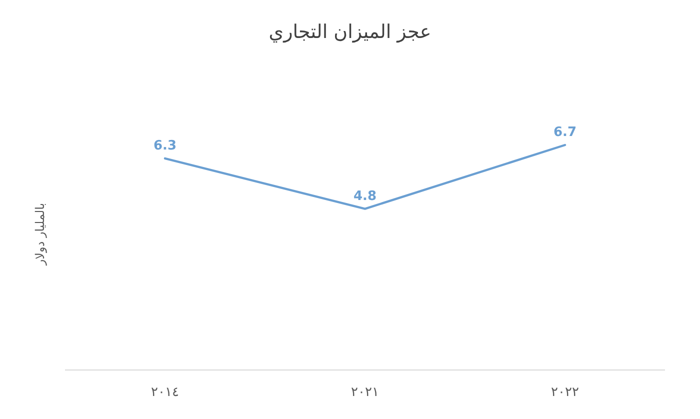  What do you see at coordinates (40, 234) in the screenshot?
I see `y-axis-title: بالمليار دولار` at bounding box center [40, 234].